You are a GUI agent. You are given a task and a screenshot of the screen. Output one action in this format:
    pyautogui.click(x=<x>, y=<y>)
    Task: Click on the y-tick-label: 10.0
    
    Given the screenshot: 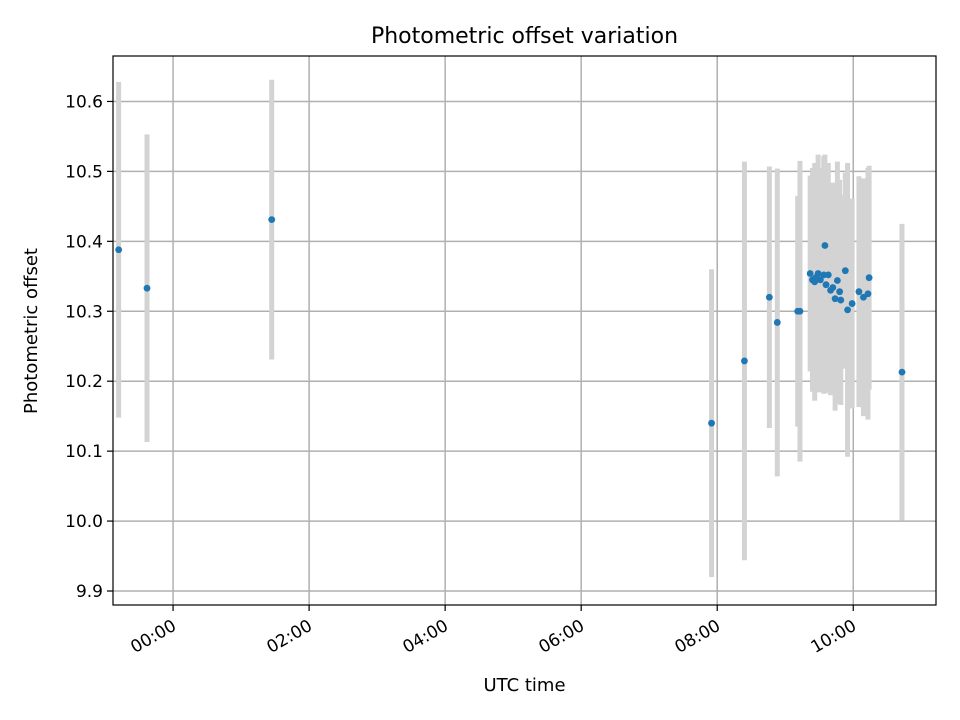 What is the action you would take?
    pyautogui.click(x=84, y=522)
    